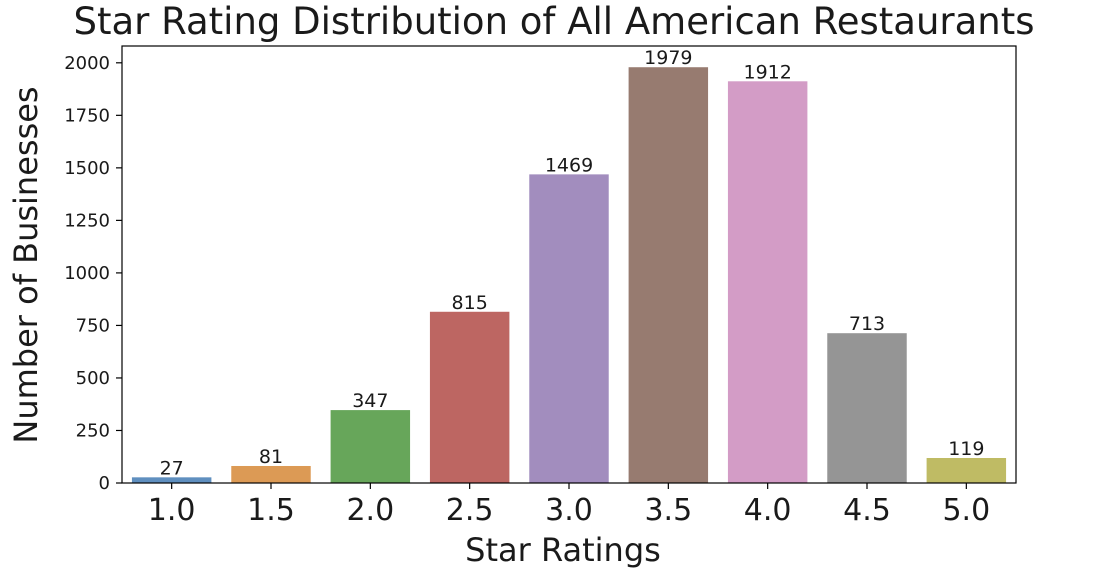  I want to click on x-tick-label-2.0: 2.0, so click(370, 510).